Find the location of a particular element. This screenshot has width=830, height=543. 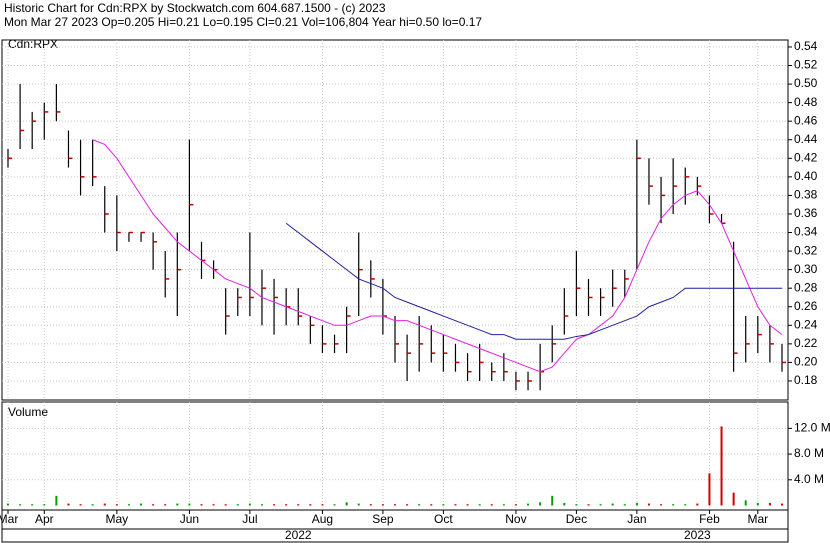

y-tick-label: 0.34 is located at coordinates (806, 232).